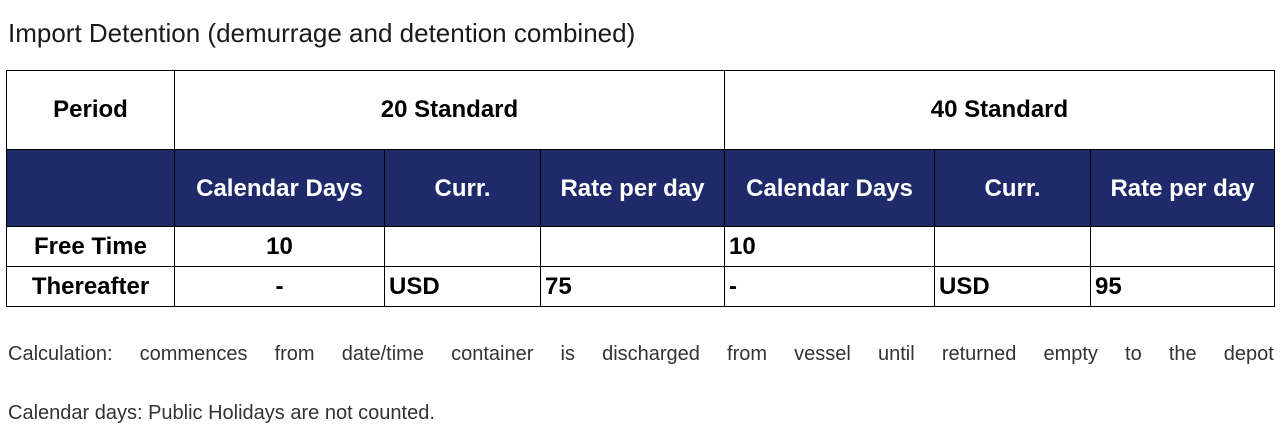 The width and height of the screenshot is (1280, 443). What do you see at coordinates (1012, 286) in the screenshot?
I see `thereafter-currency-40: USD` at bounding box center [1012, 286].